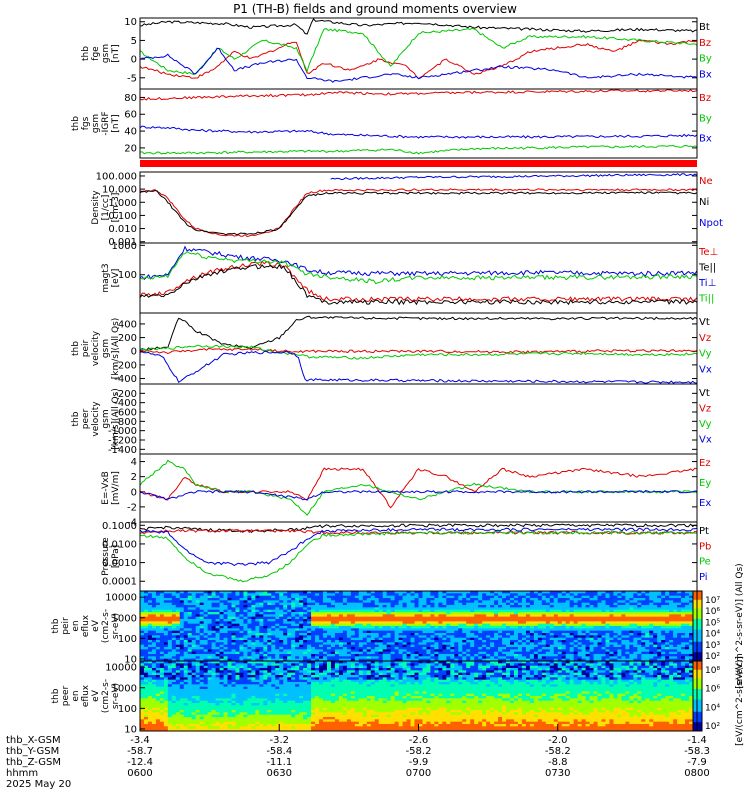 The height and width of the screenshot is (800, 750). Describe the element at coordinates (704, 531) in the screenshot. I see `legend-Pt: Pt` at that location.